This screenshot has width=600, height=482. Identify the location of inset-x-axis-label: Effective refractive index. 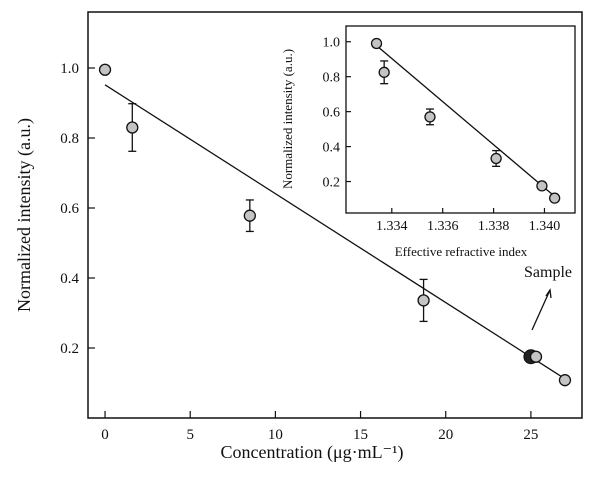
(461, 251).